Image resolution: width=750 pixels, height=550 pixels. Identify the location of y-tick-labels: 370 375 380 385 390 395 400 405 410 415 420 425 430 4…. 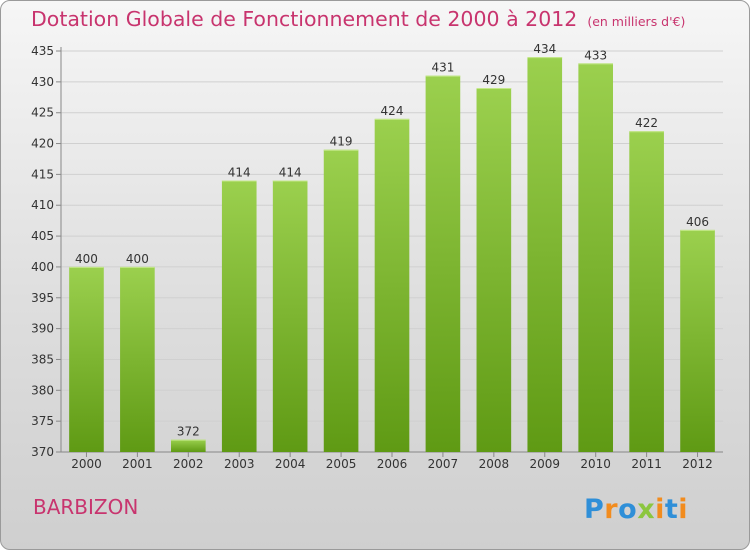
(42, 251).